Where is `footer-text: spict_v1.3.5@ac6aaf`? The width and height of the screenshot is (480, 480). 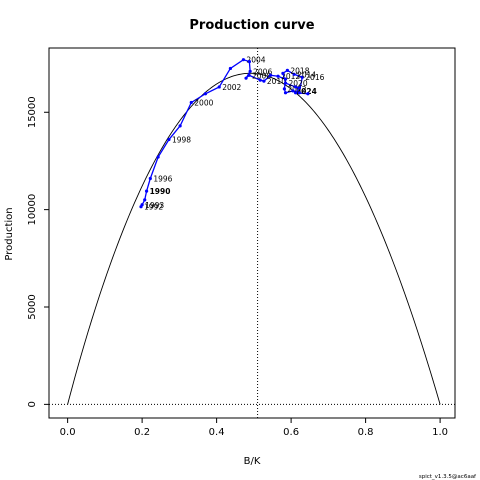 footer-text: spict_v1.3.5@ac6aaf is located at coordinates (448, 477).